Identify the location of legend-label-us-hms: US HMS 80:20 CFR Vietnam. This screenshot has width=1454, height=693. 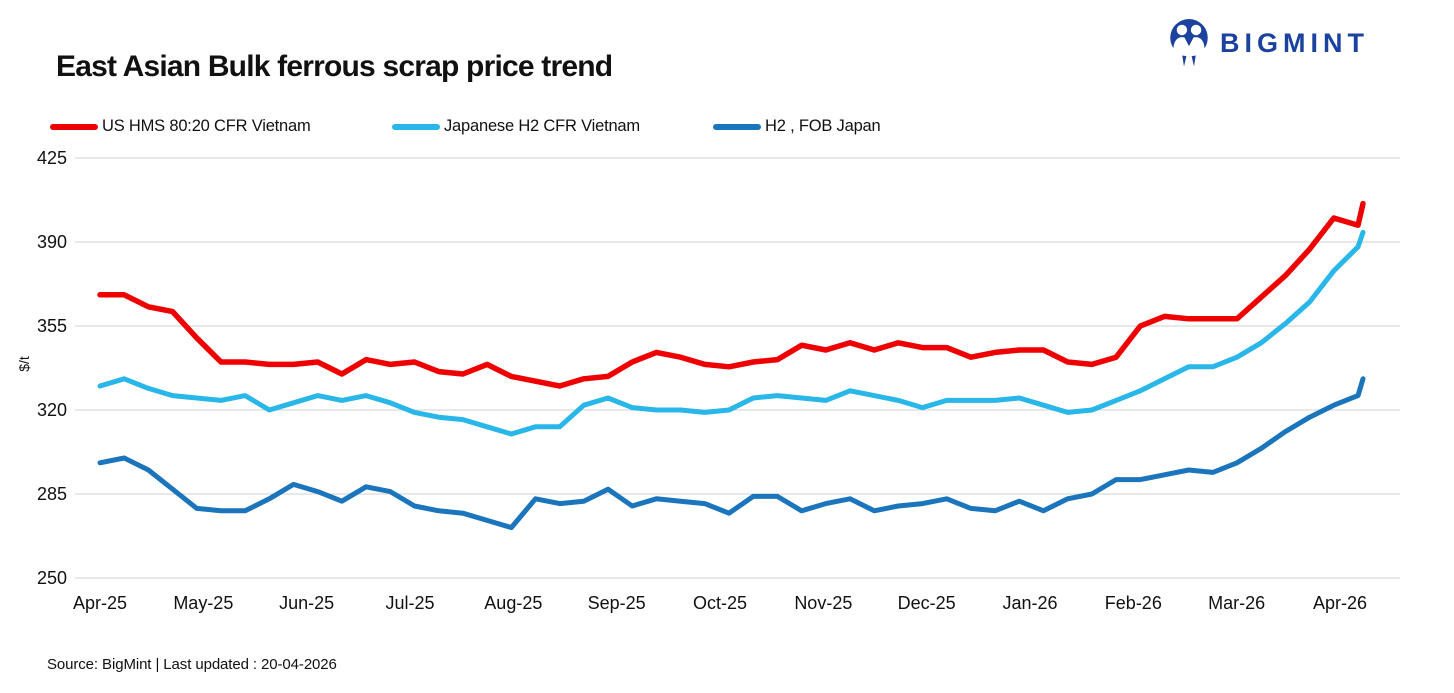
(206, 126).